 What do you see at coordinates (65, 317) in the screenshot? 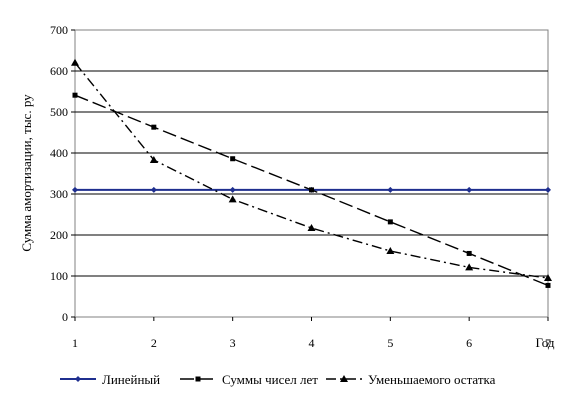
I see `y-tick-label: 0` at bounding box center [65, 317].